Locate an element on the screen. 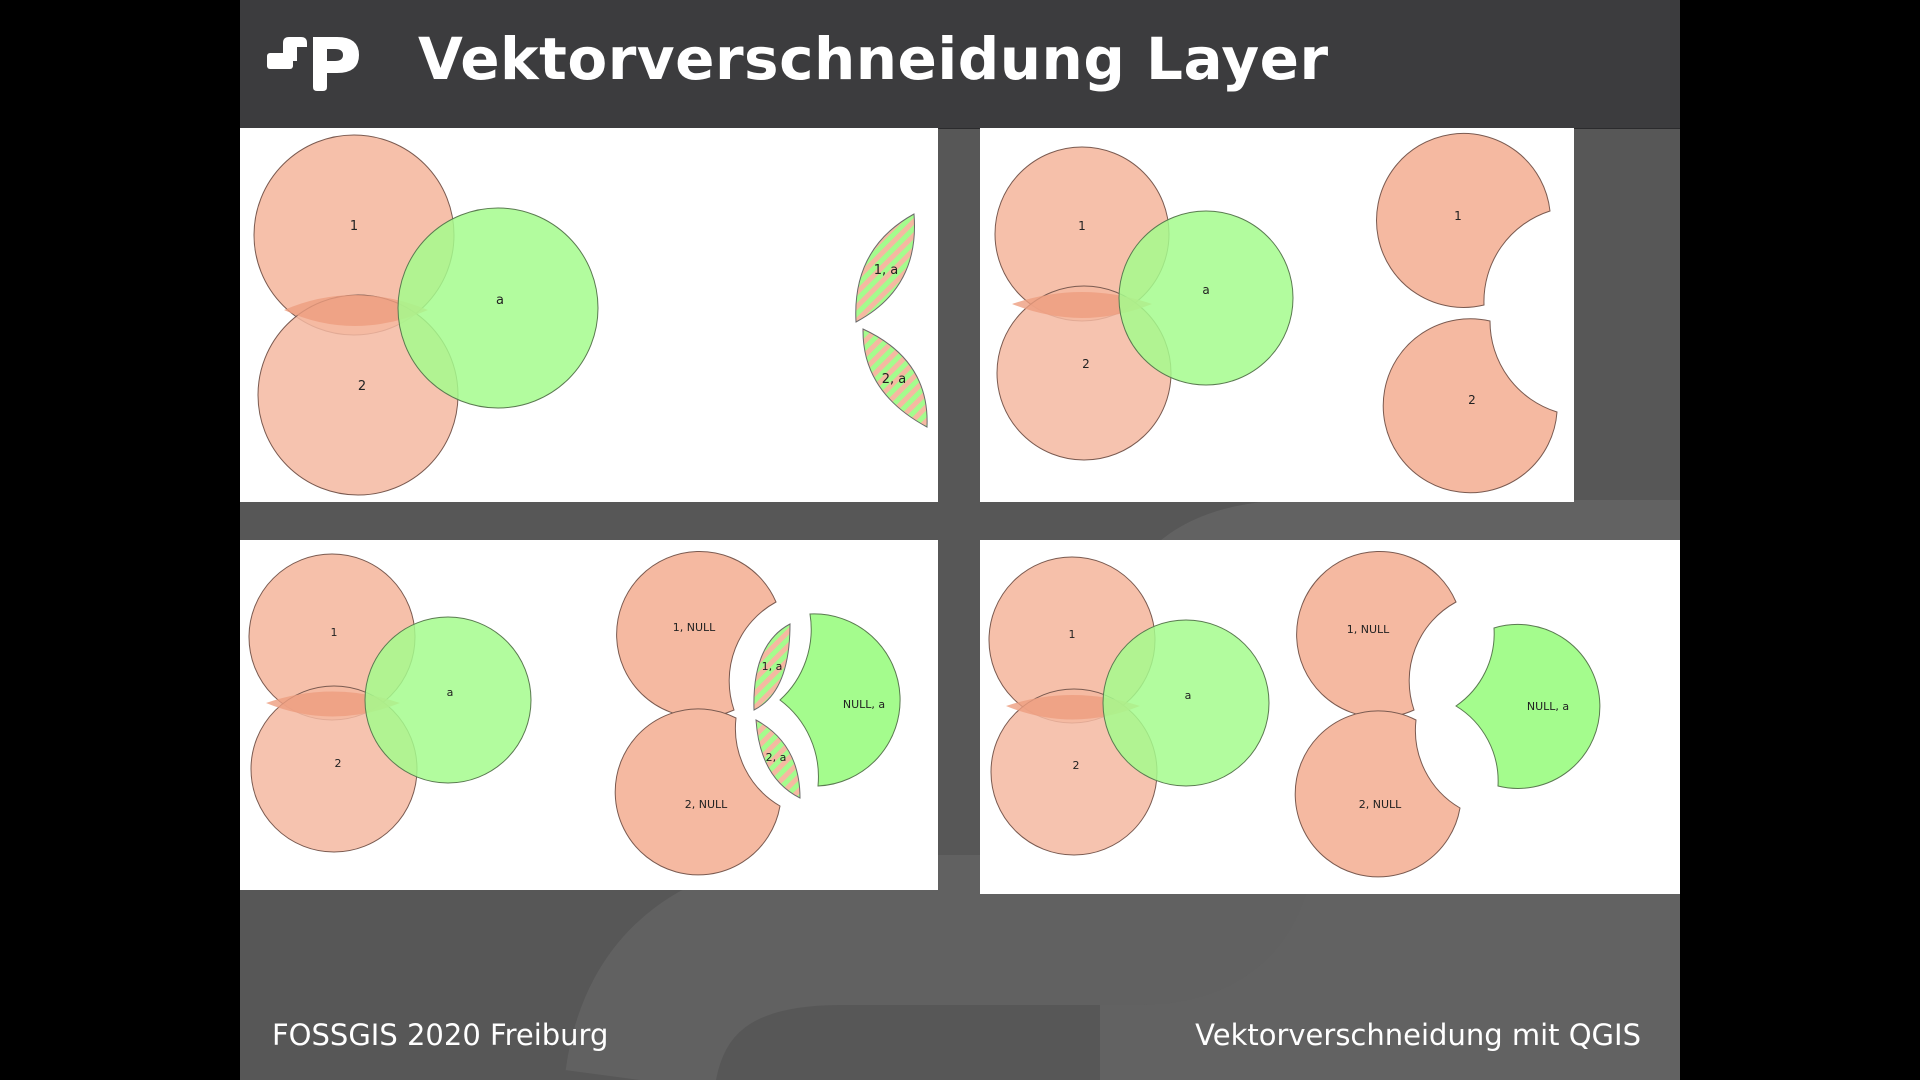 Image resolution: width=1920 pixels, height=1080 pixels. symmetric-difference-panel: 1 a 2 1, NULL NULL, a 2, NULL is located at coordinates (1330, 717).